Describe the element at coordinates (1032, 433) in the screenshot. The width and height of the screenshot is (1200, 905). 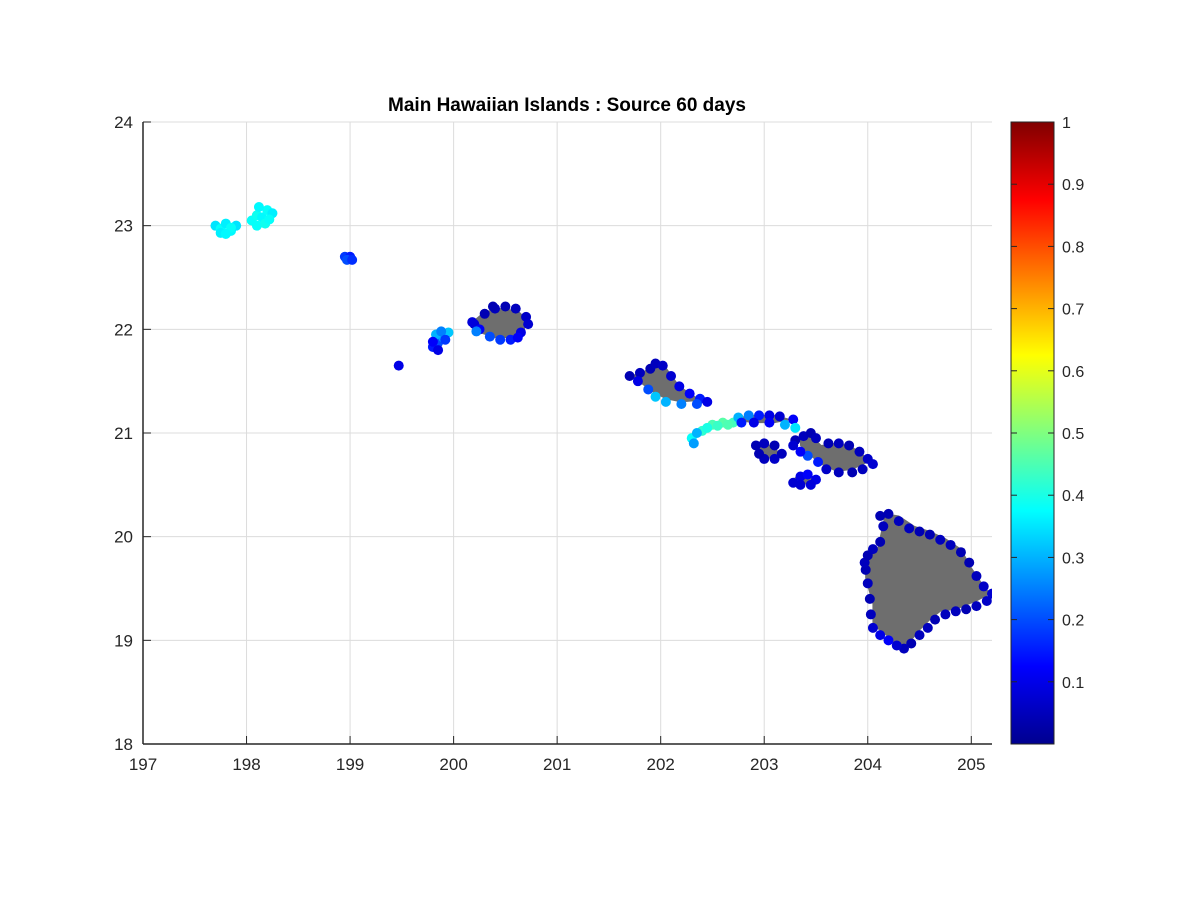
I see `colorbar-gradient` at that location.